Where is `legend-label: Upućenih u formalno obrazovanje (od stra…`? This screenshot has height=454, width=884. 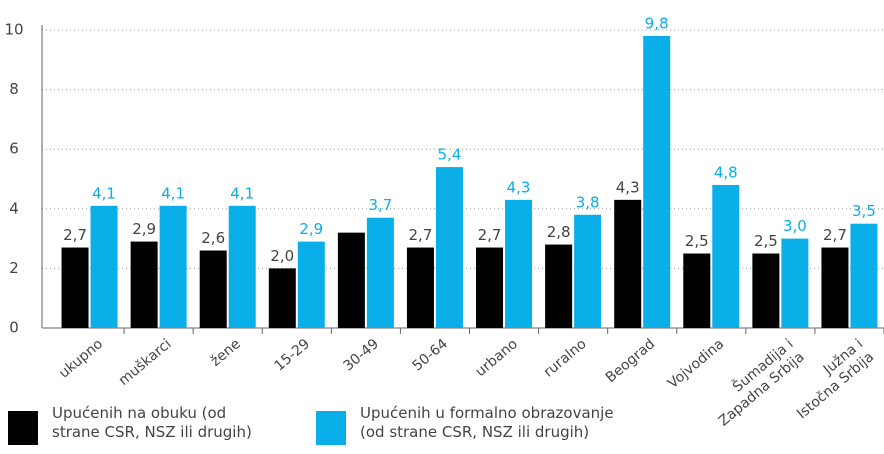 legend-label: Upućenih u formalno obrazovanje (od stra… is located at coordinates (487, 422).